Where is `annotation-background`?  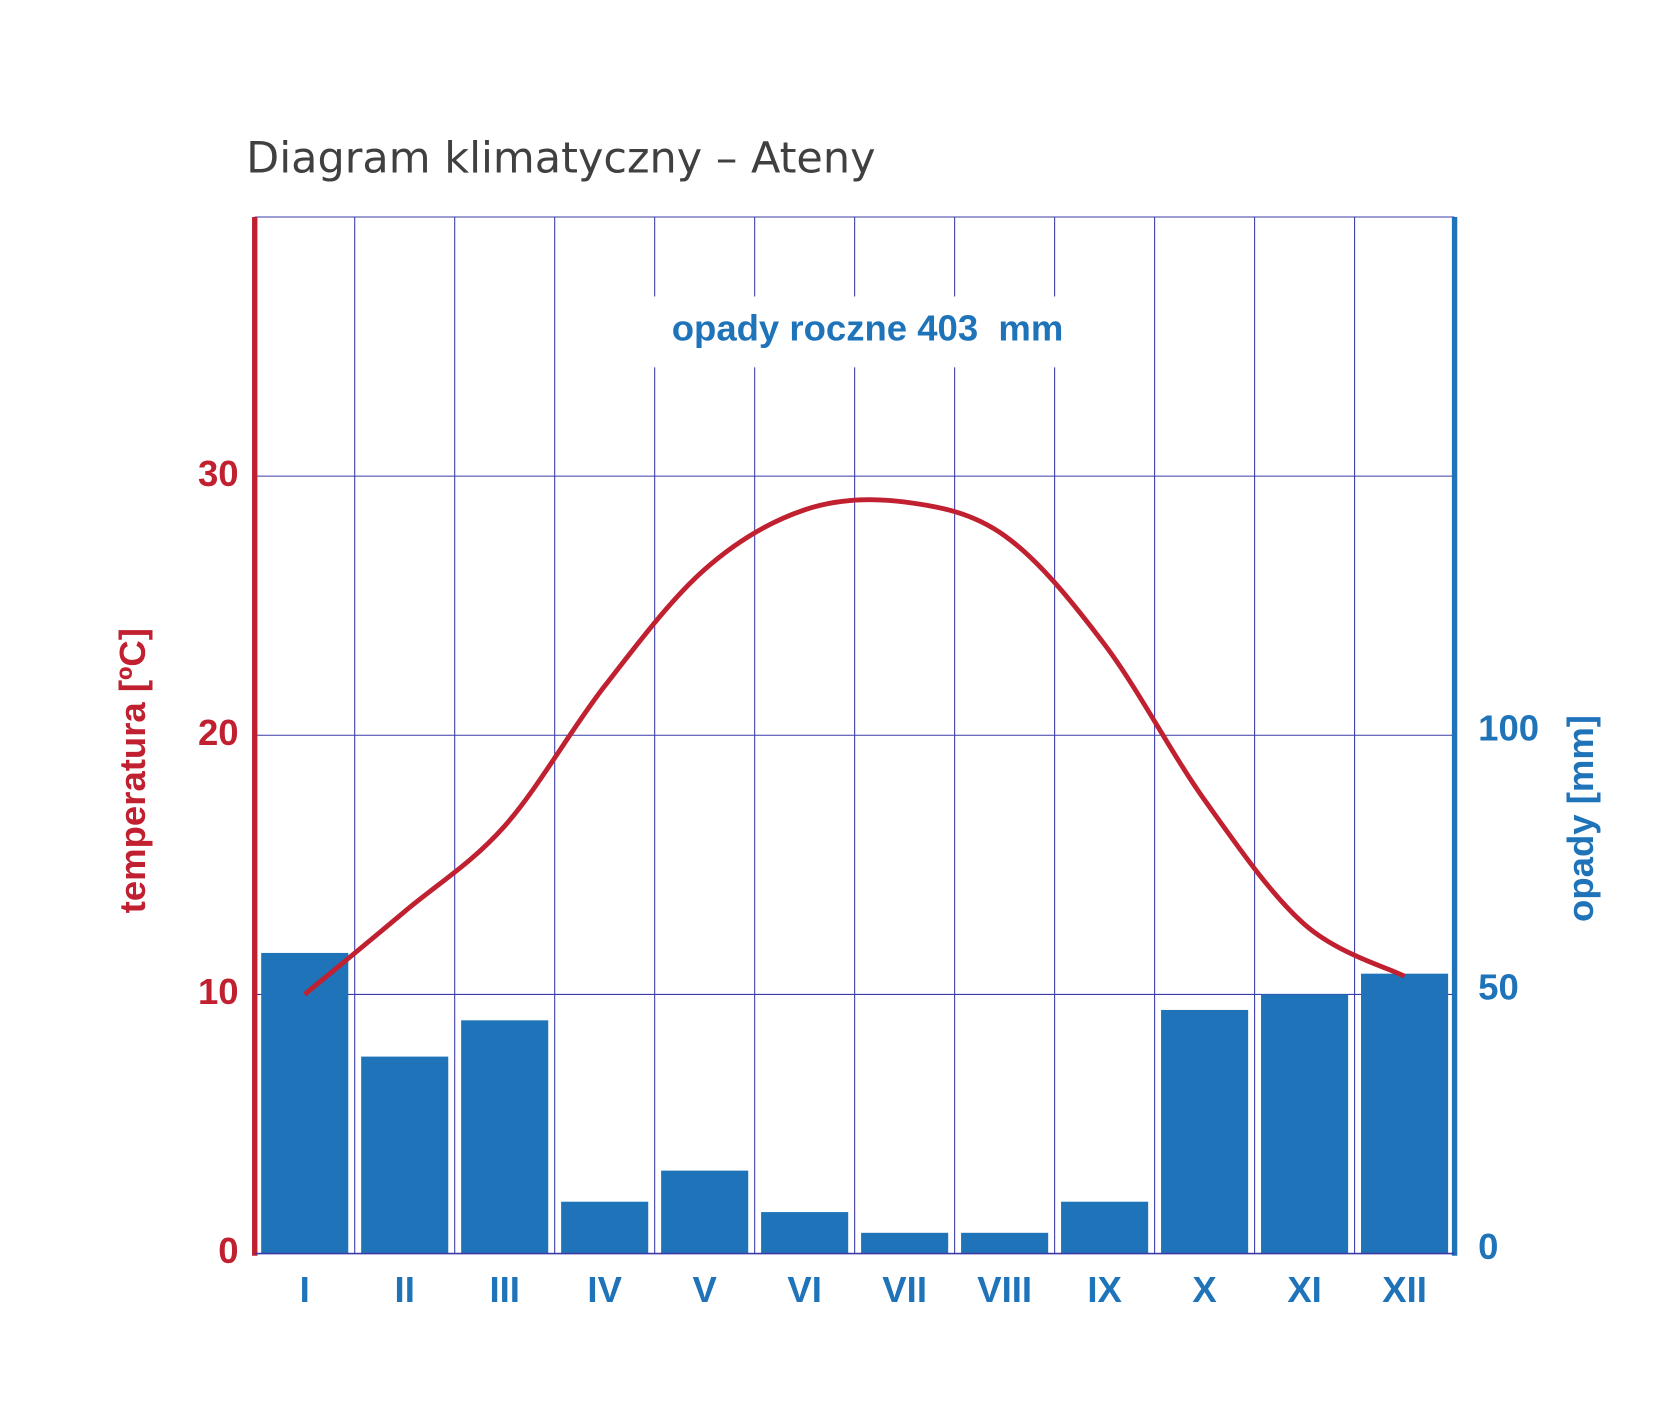
annotation-background is located at coordinates (827, 332).